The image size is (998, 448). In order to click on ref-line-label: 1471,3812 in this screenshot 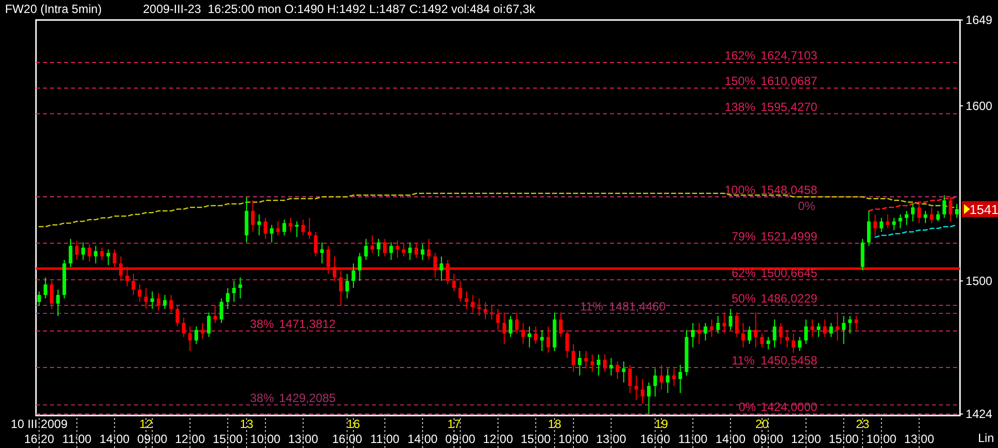, I will do `click(307, 324)`.